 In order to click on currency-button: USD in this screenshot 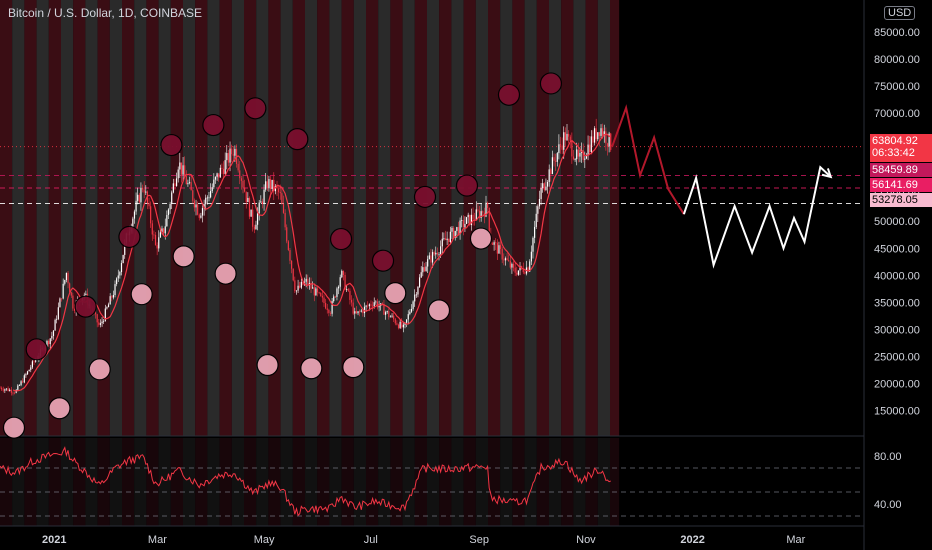, I will do `click(900, 13)`.